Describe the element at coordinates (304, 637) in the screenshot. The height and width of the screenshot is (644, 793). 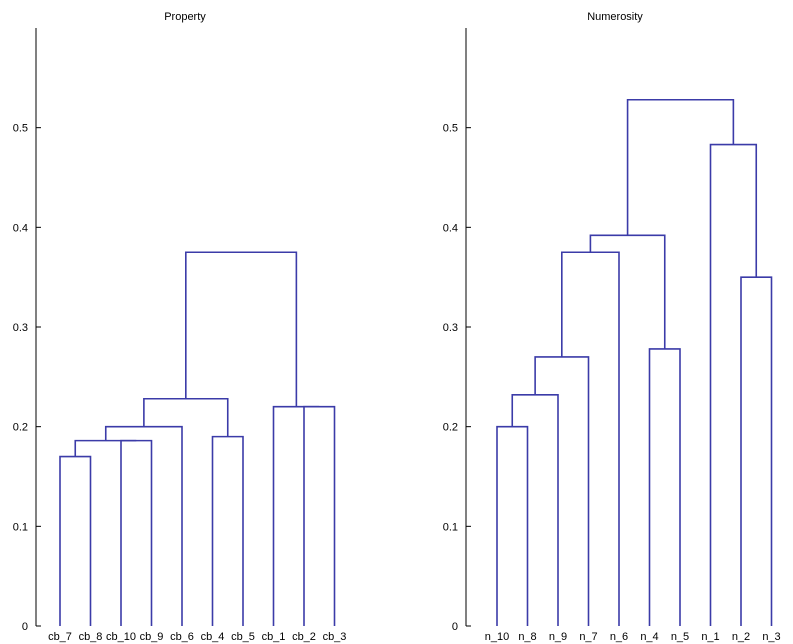
I see `leaf-label: cb_2` at that location.